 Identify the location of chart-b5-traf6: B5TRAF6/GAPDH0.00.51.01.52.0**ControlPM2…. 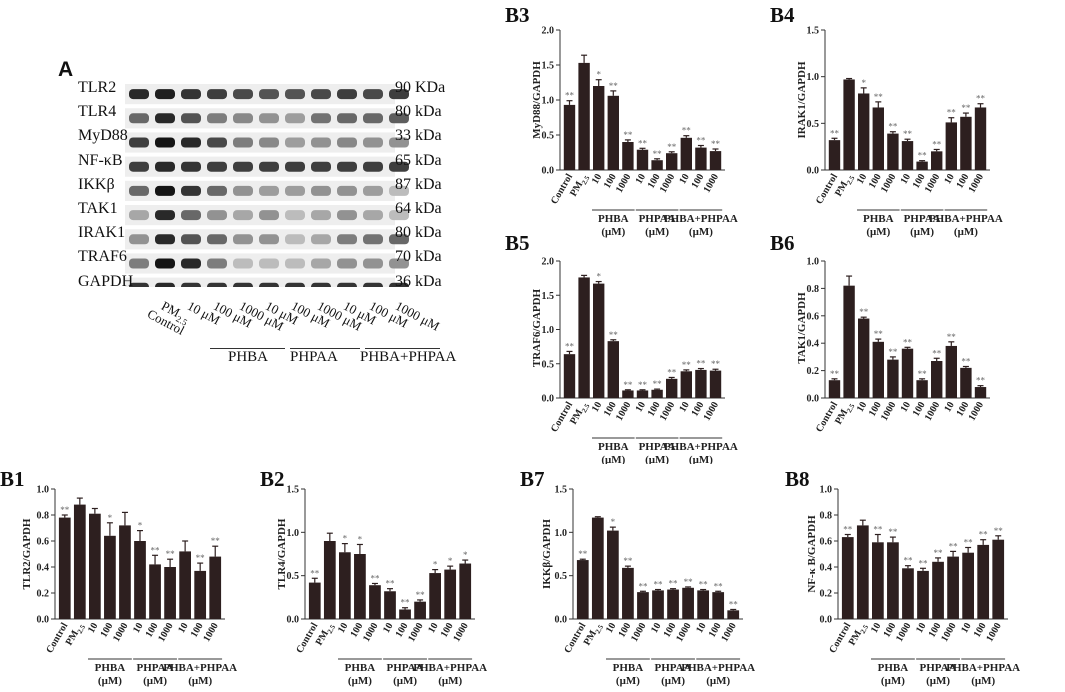
(621, 347).